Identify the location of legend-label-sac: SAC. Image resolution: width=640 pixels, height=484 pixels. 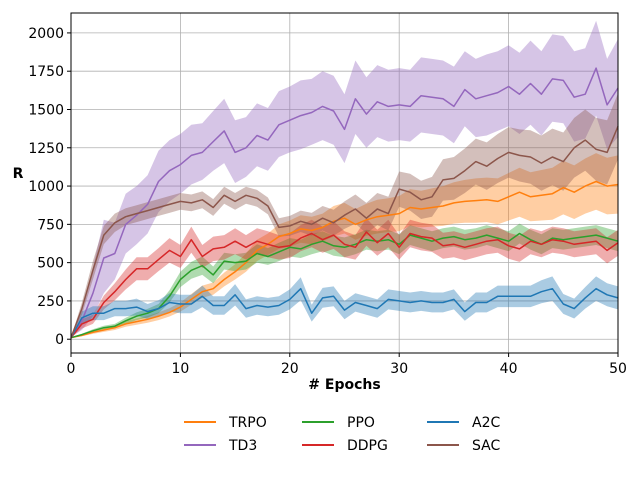
(486, 446).